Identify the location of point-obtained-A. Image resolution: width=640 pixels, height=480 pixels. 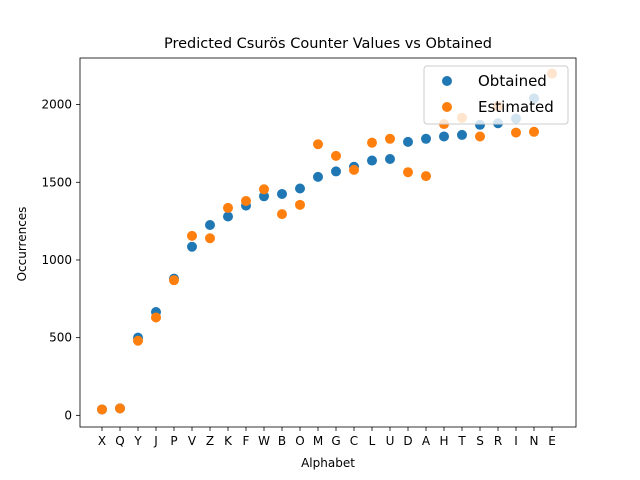
(426, 138).